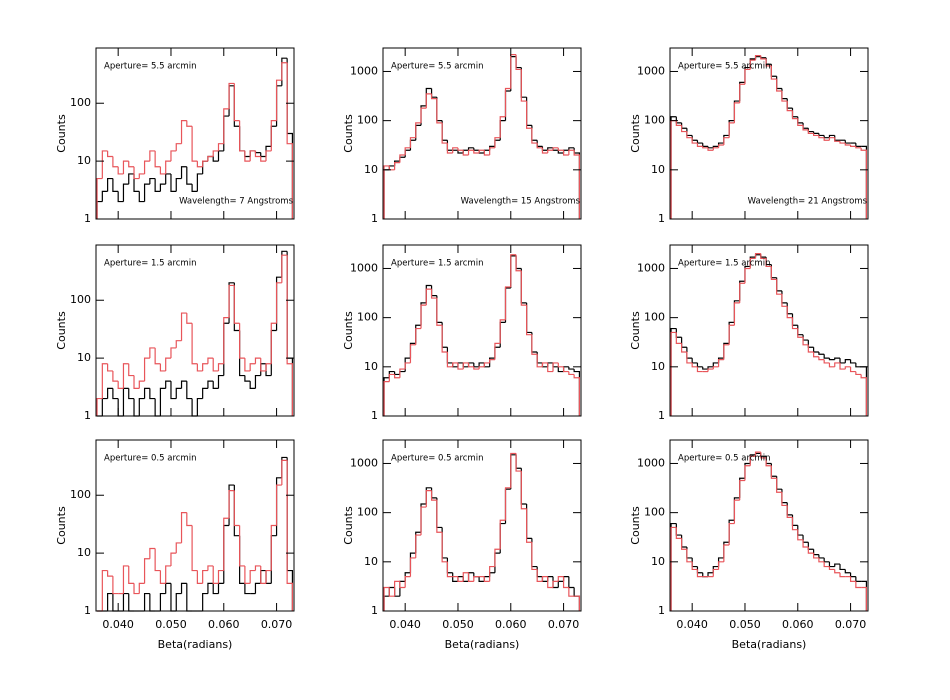 This screenshot has height=700, width=950. What do you see at coordinates (482, 644) in the screenshot?
I see `x-axis-label: Beta(radians)` at bounding box center [482, 644].